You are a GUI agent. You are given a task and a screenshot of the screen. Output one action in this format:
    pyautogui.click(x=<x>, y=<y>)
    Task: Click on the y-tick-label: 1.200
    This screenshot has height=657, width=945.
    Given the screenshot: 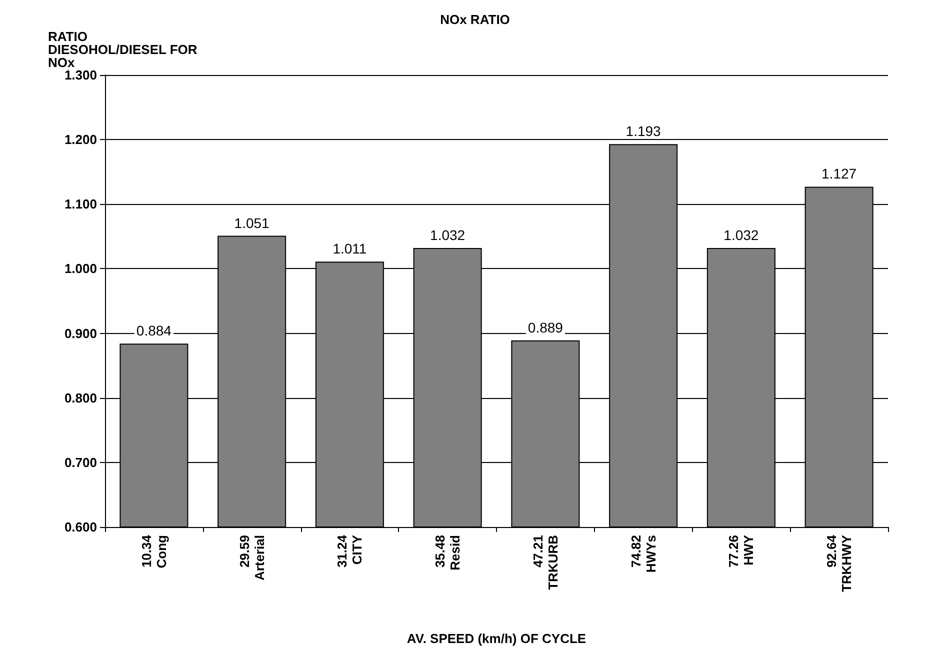 What is the action you would take?
    pyautogui.click(x=80, y=140)
    